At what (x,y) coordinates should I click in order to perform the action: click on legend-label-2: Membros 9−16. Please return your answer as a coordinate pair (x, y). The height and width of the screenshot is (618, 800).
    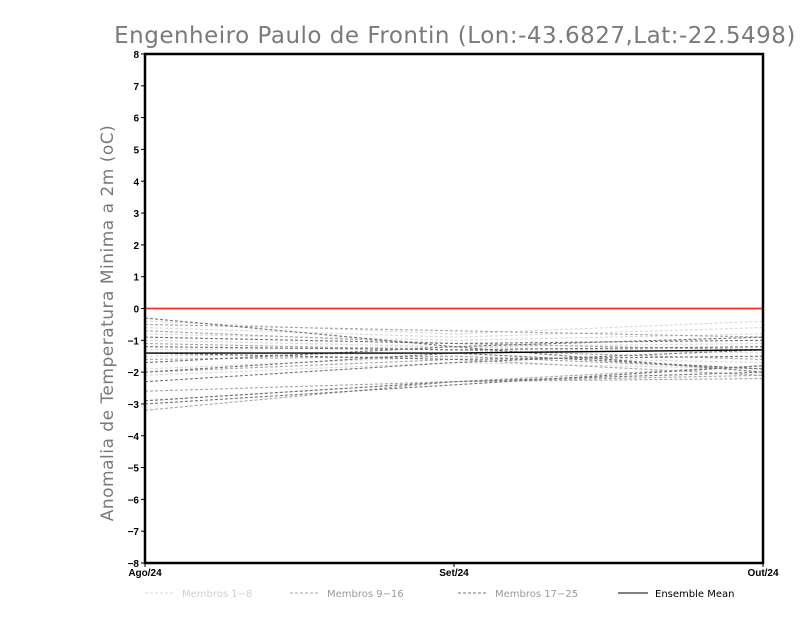
    Looking at the image, I should click on (365, 594).